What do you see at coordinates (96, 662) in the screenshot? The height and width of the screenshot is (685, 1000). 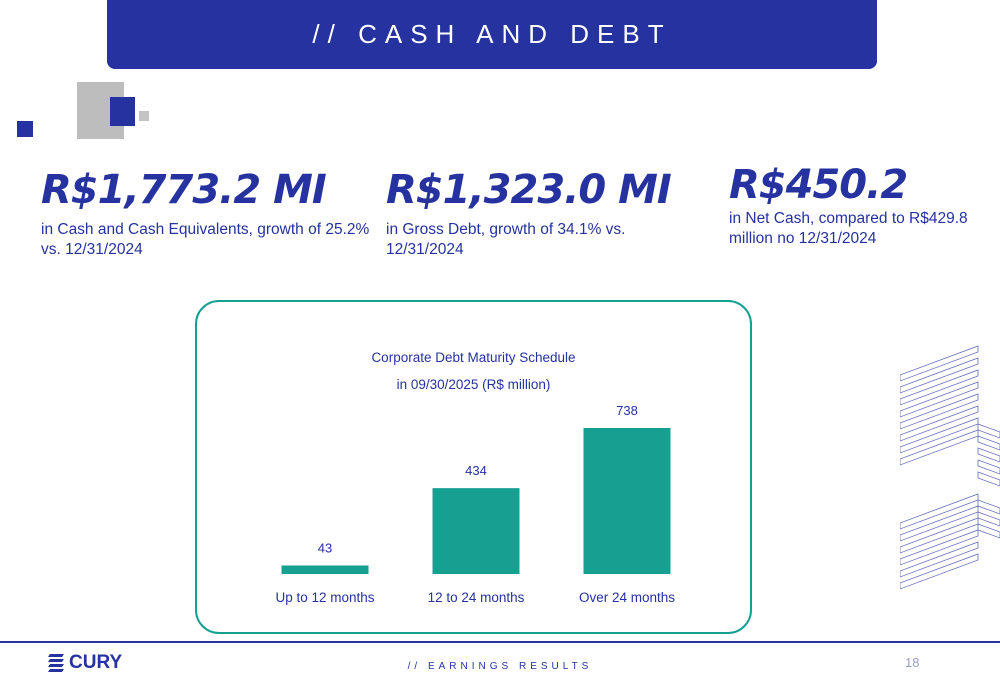 I see `logo-text: CURY` at bounding box center [96, 662].